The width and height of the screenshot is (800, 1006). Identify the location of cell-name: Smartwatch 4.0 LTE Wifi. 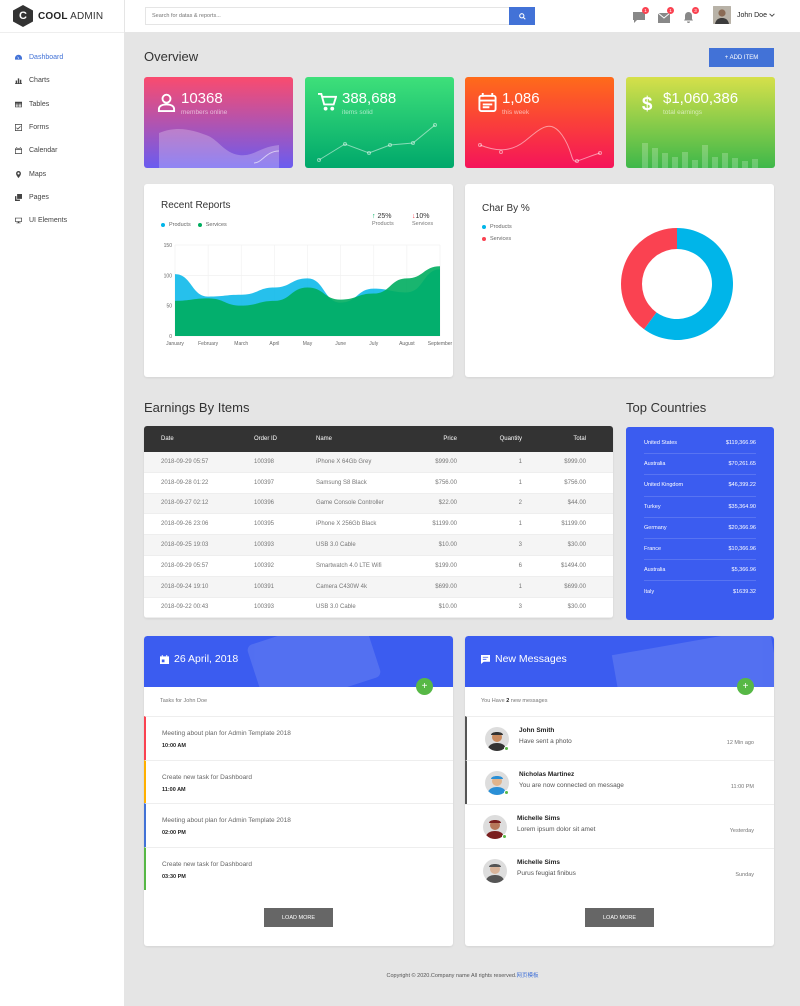
(349, 565).